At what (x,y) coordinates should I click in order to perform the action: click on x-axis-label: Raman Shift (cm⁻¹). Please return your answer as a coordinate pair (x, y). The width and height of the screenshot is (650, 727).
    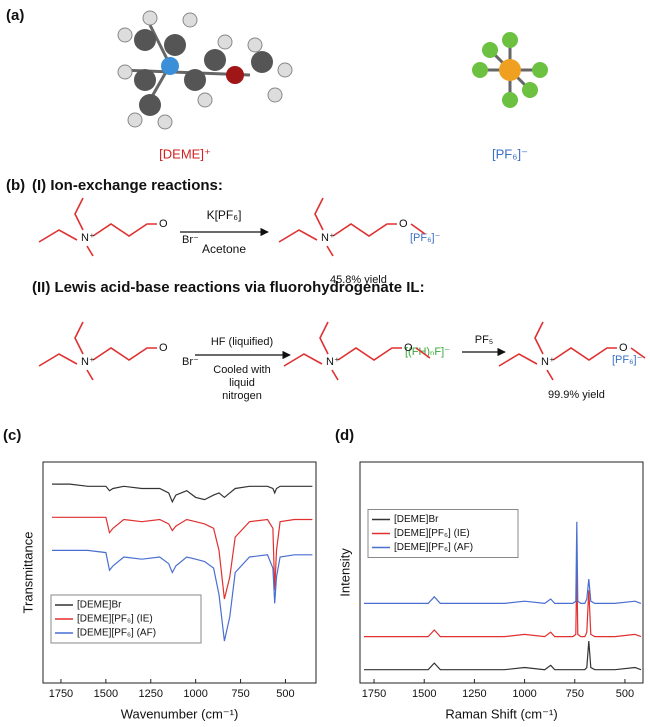
    Looking at the image, I should click on (501, 713).